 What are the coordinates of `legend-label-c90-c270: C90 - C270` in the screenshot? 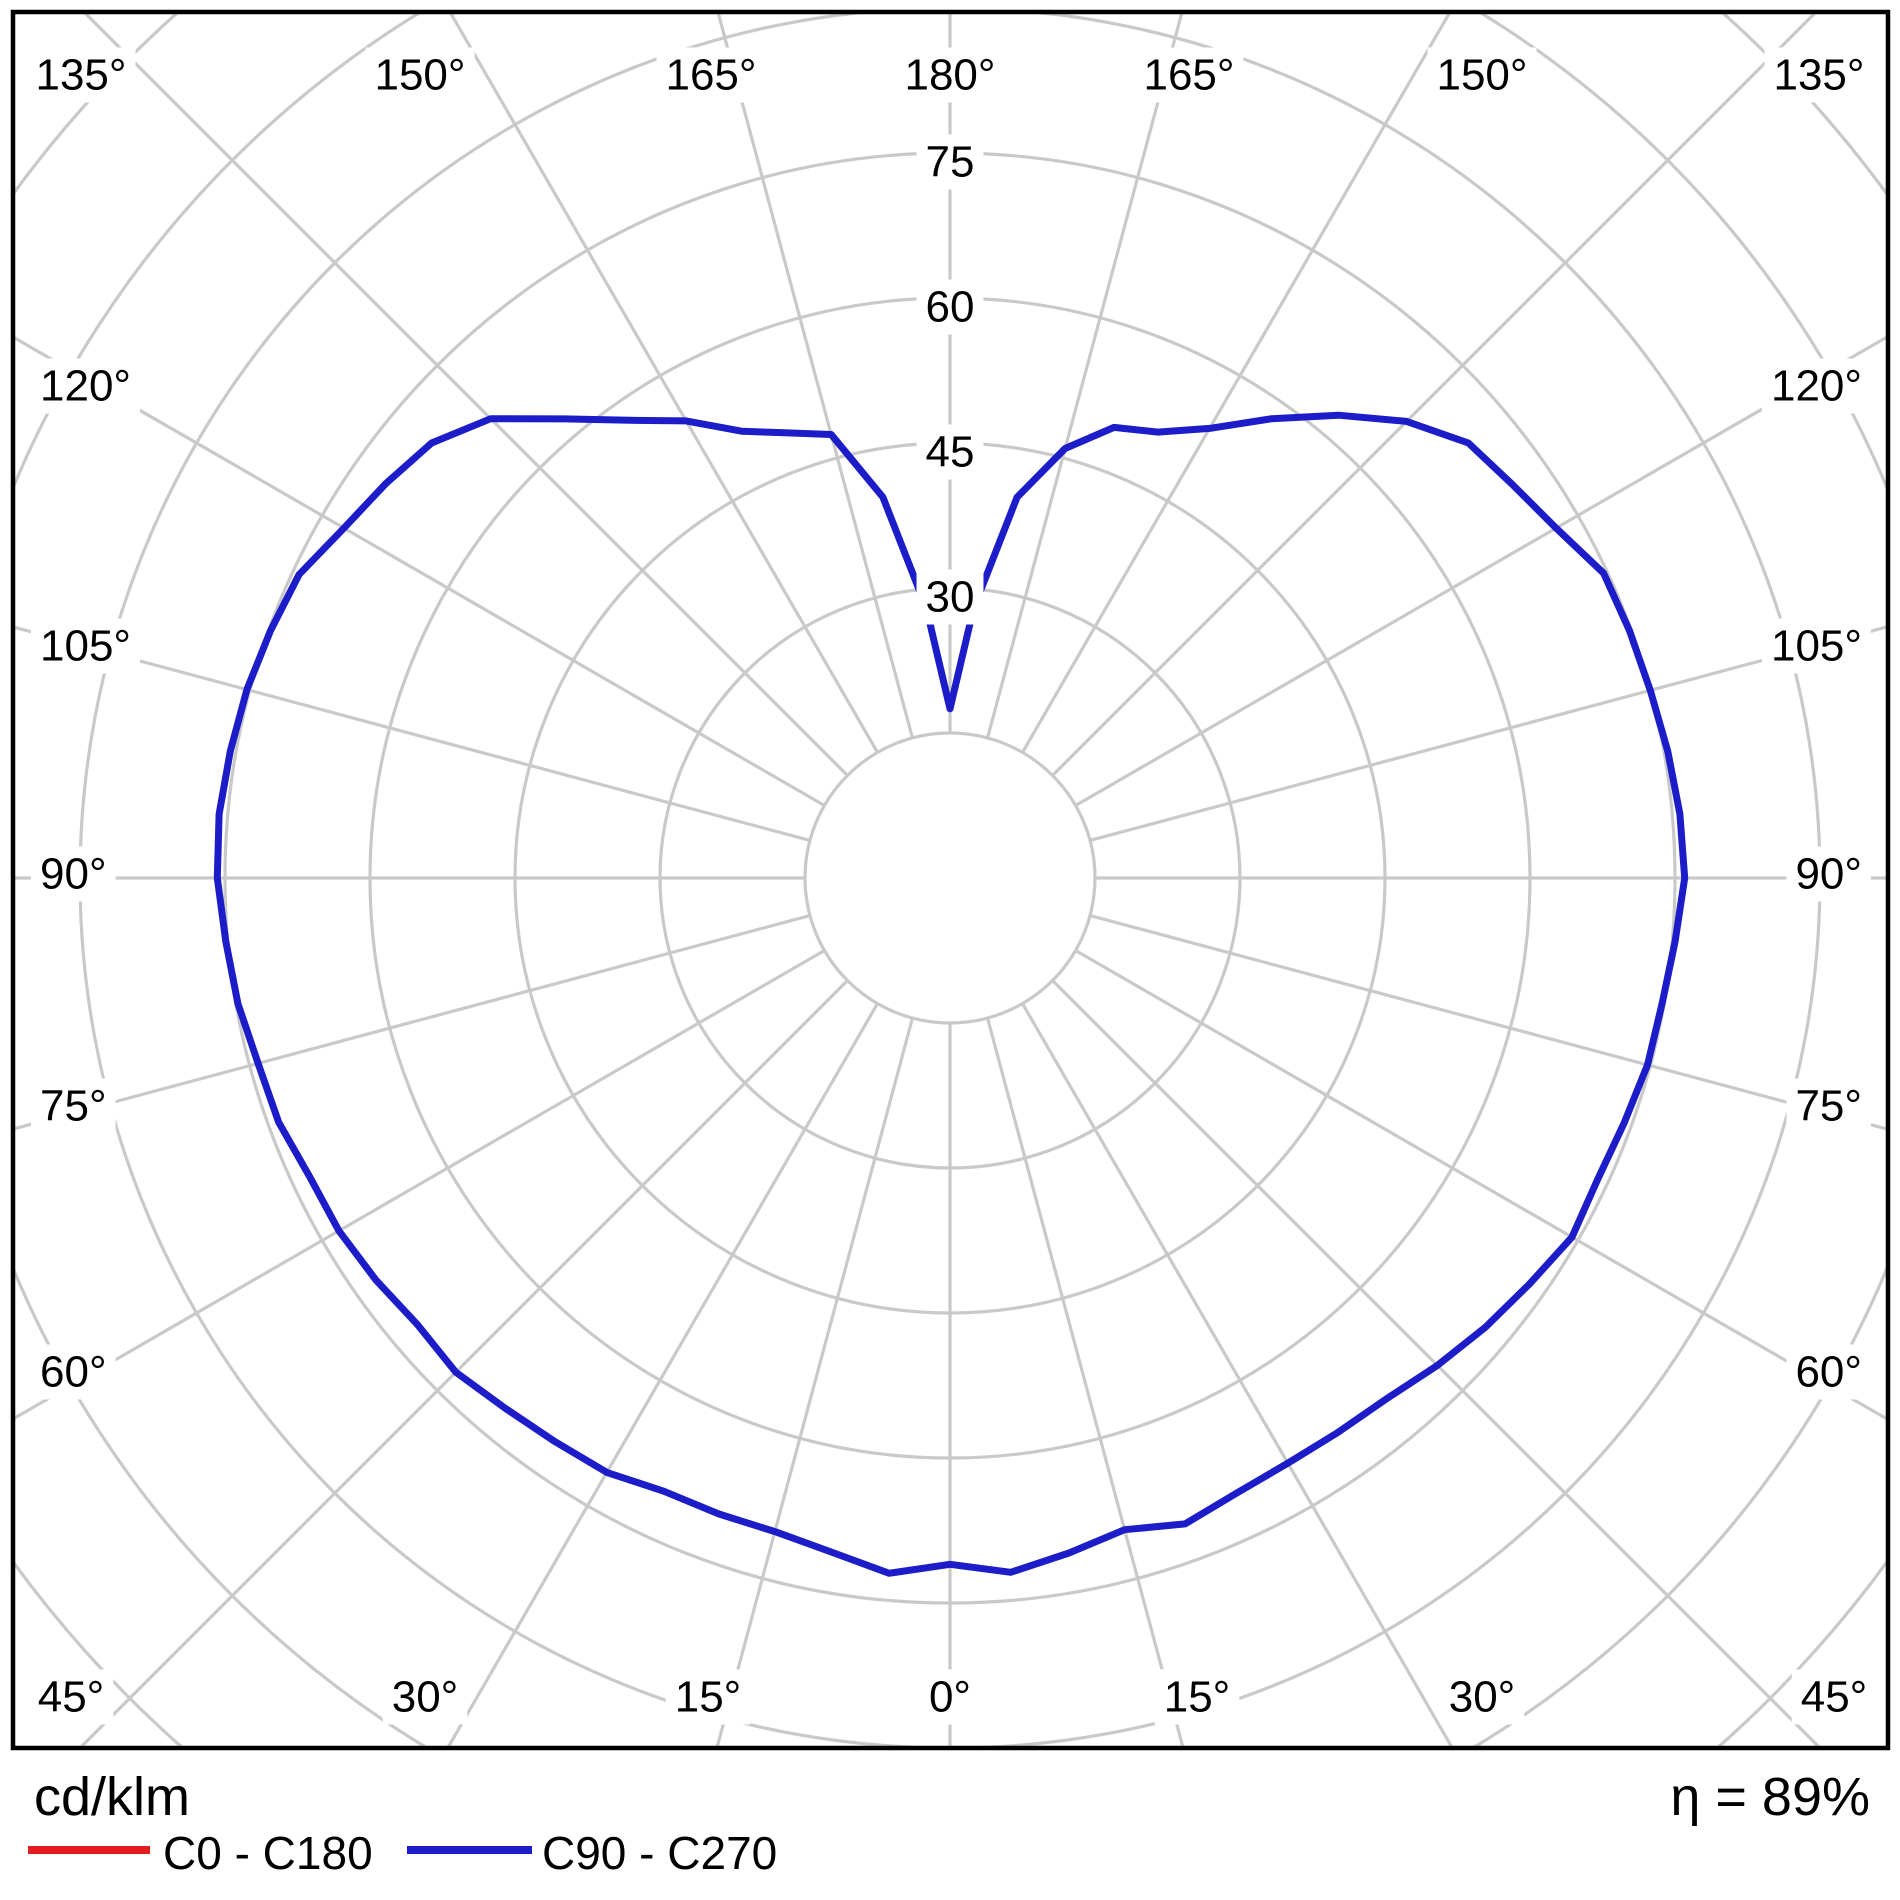 It's located at (660, 1853).